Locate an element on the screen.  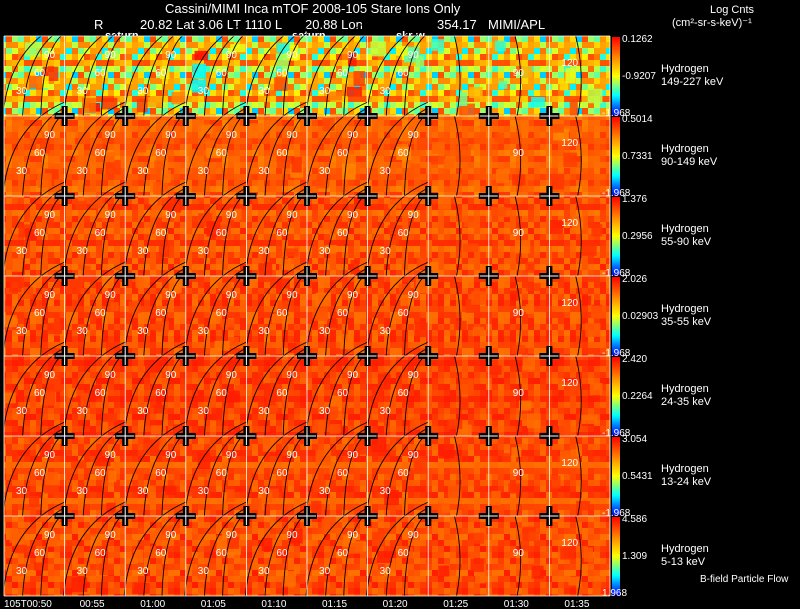
channel-species-label: Hydrogen is located at coordinates (685, 69).